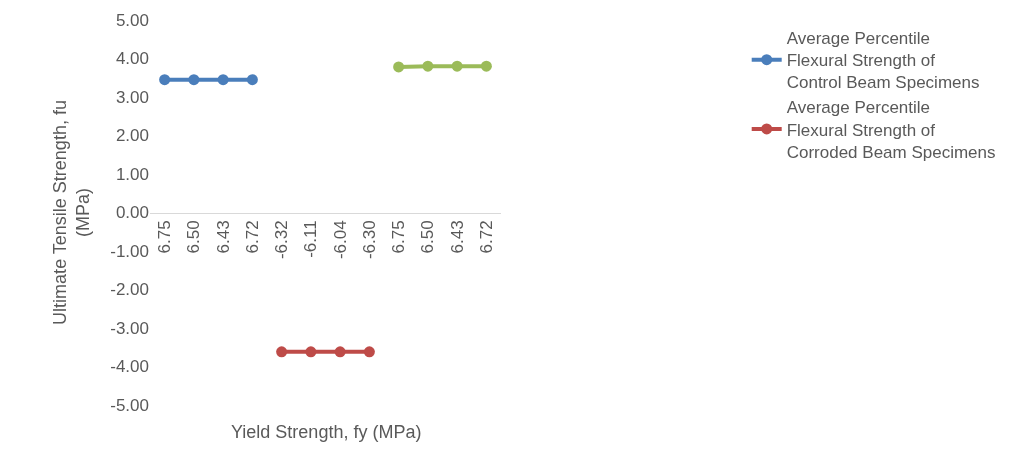  Describe the element at coordinates (132, 174) in the screenshot. I see `y-tick-label: 1.00` at that location.